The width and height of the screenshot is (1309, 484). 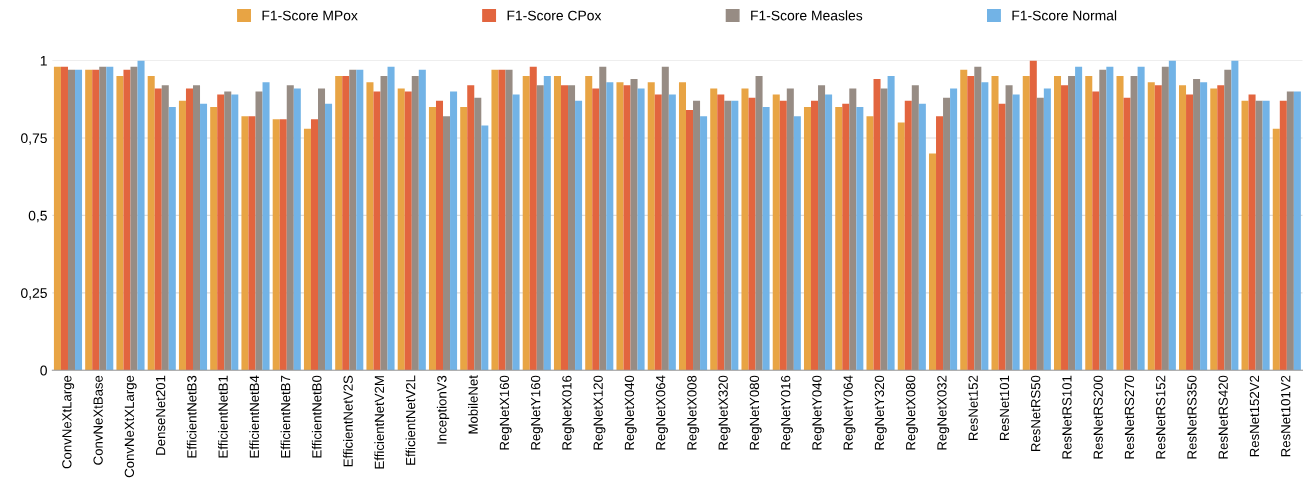 I want to click on x-tick-label: RegNetX320, so click(x=724, y=412).